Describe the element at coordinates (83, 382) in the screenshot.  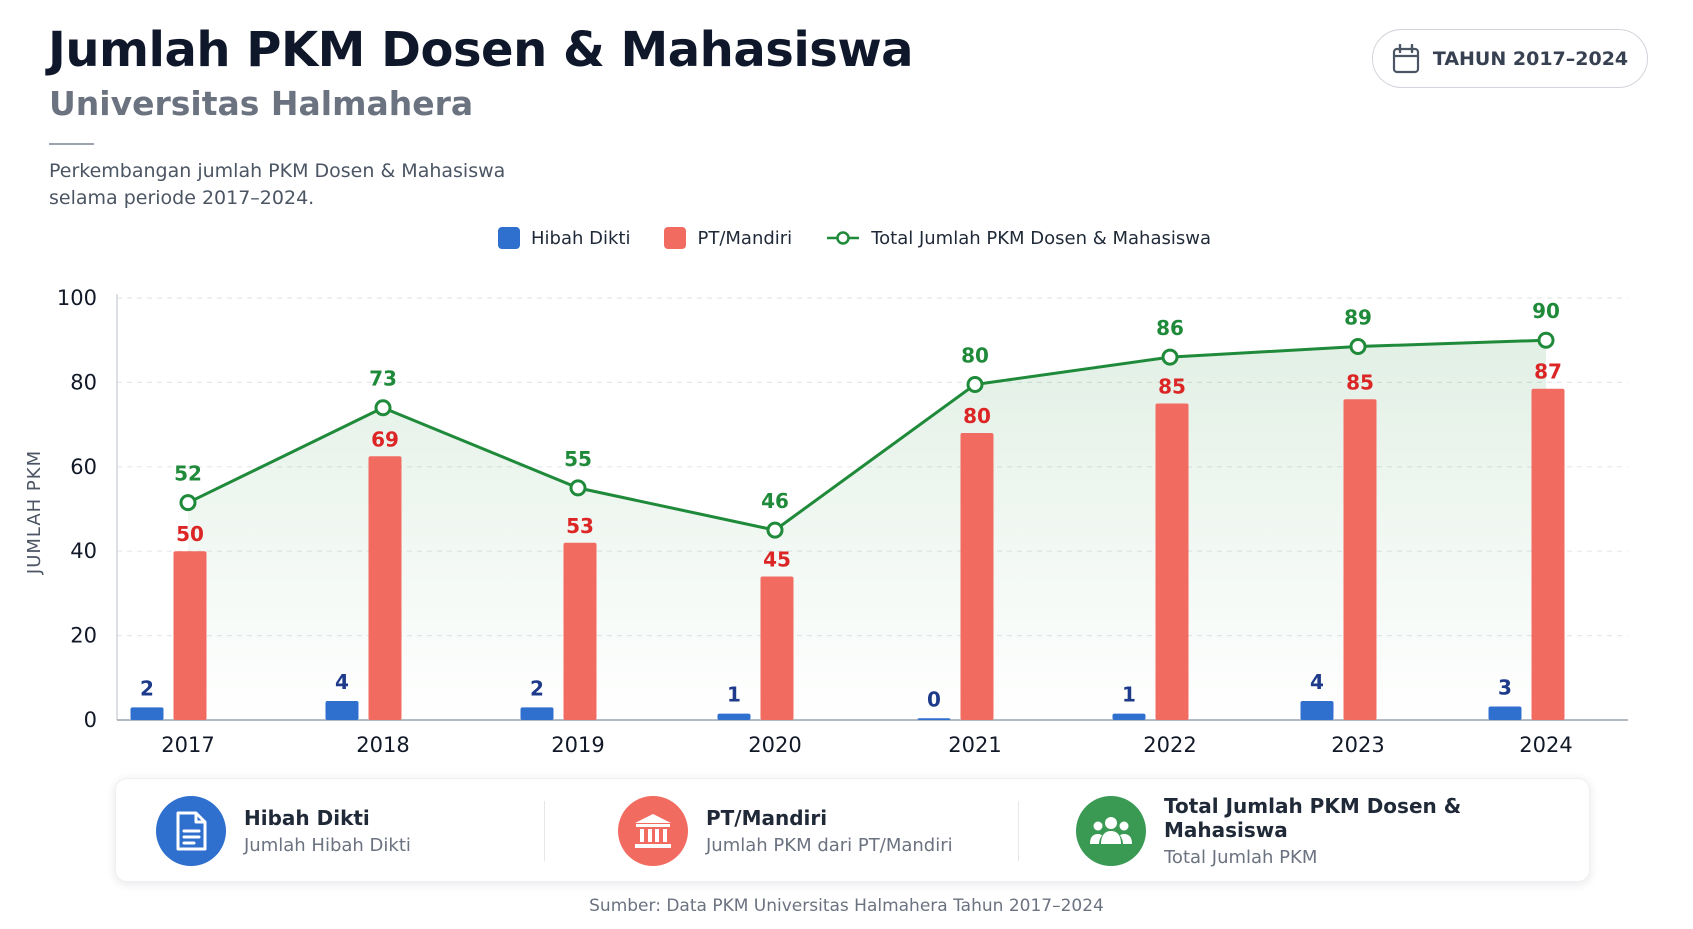
I see `y-tick-label: 80` at that location.